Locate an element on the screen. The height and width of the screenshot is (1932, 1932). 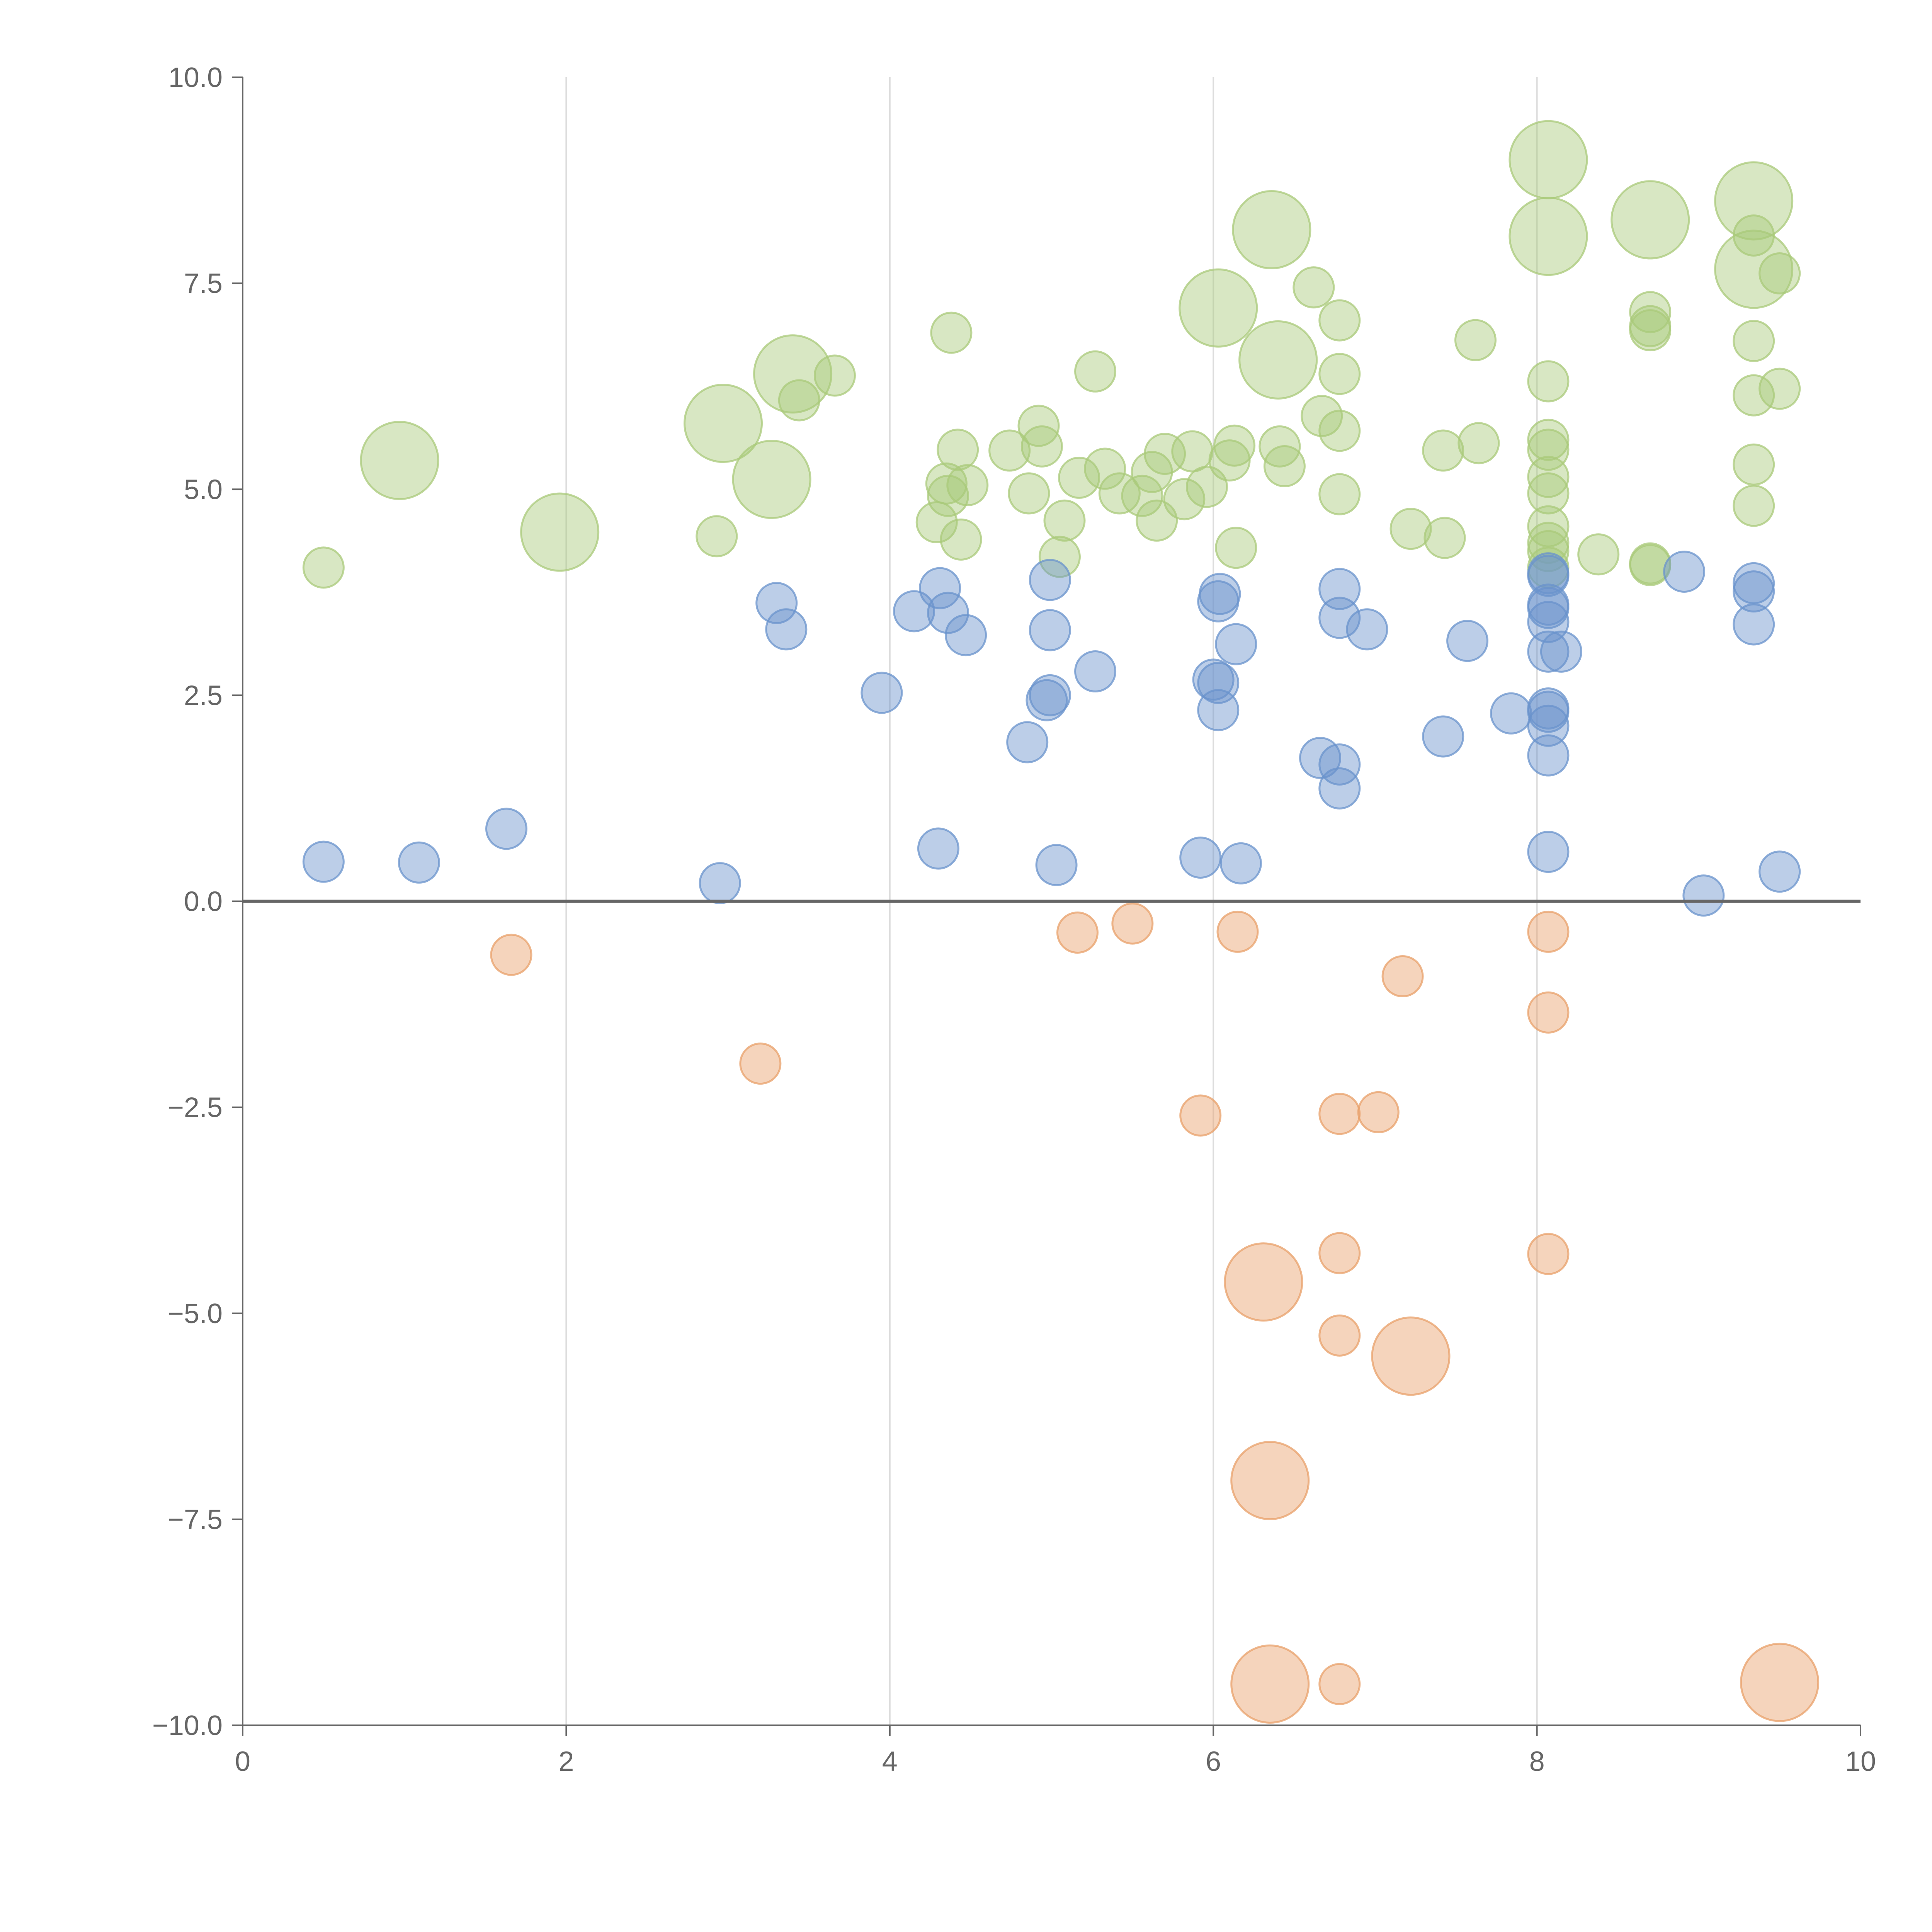
y-tick-label: 7.5 is located at coordinates (204, 284).